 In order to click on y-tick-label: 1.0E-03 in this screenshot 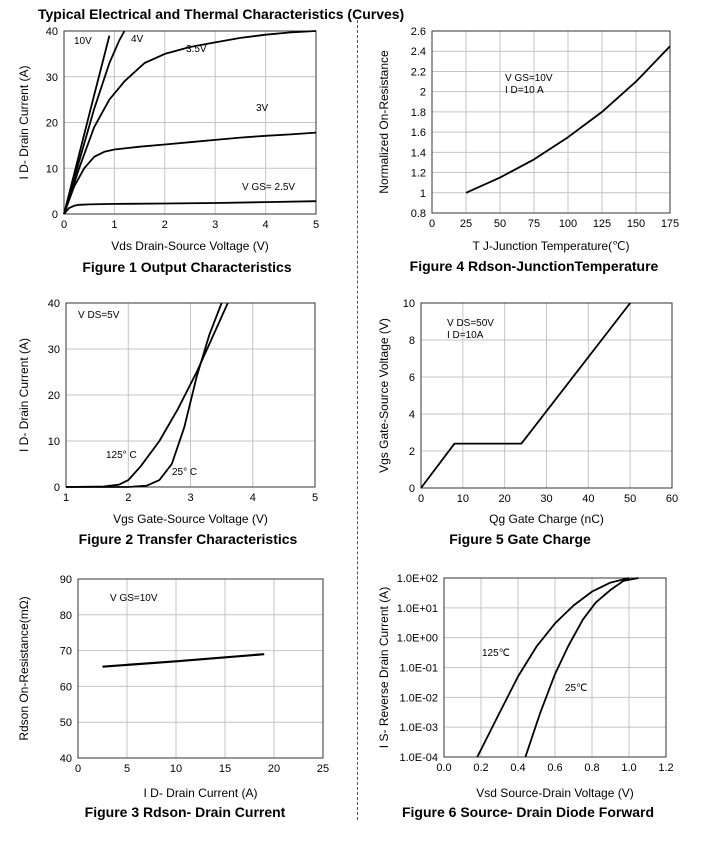, I will do `click(418, 728)`.